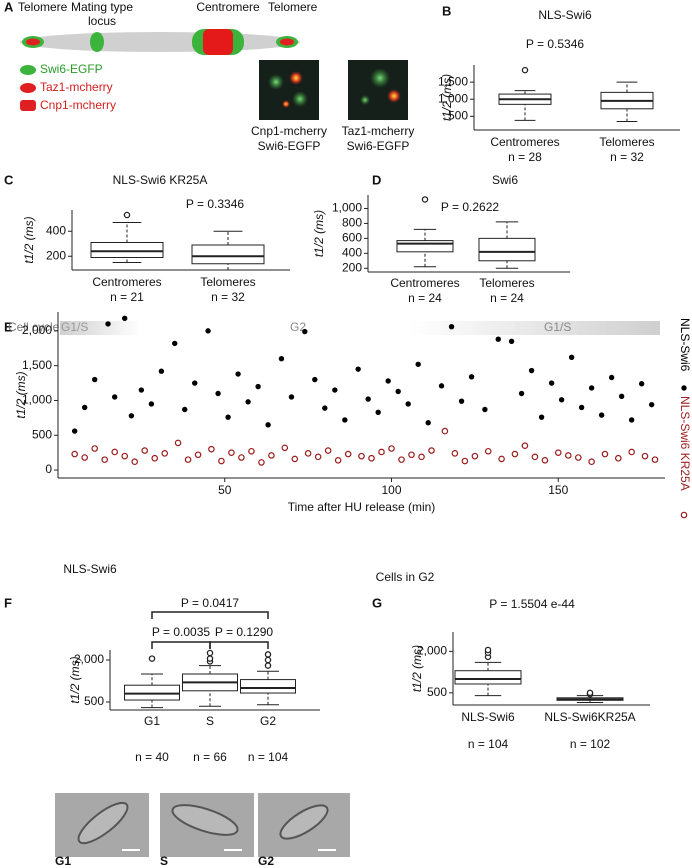  I want to click on x-tick-label: 50, so click(225, 490).